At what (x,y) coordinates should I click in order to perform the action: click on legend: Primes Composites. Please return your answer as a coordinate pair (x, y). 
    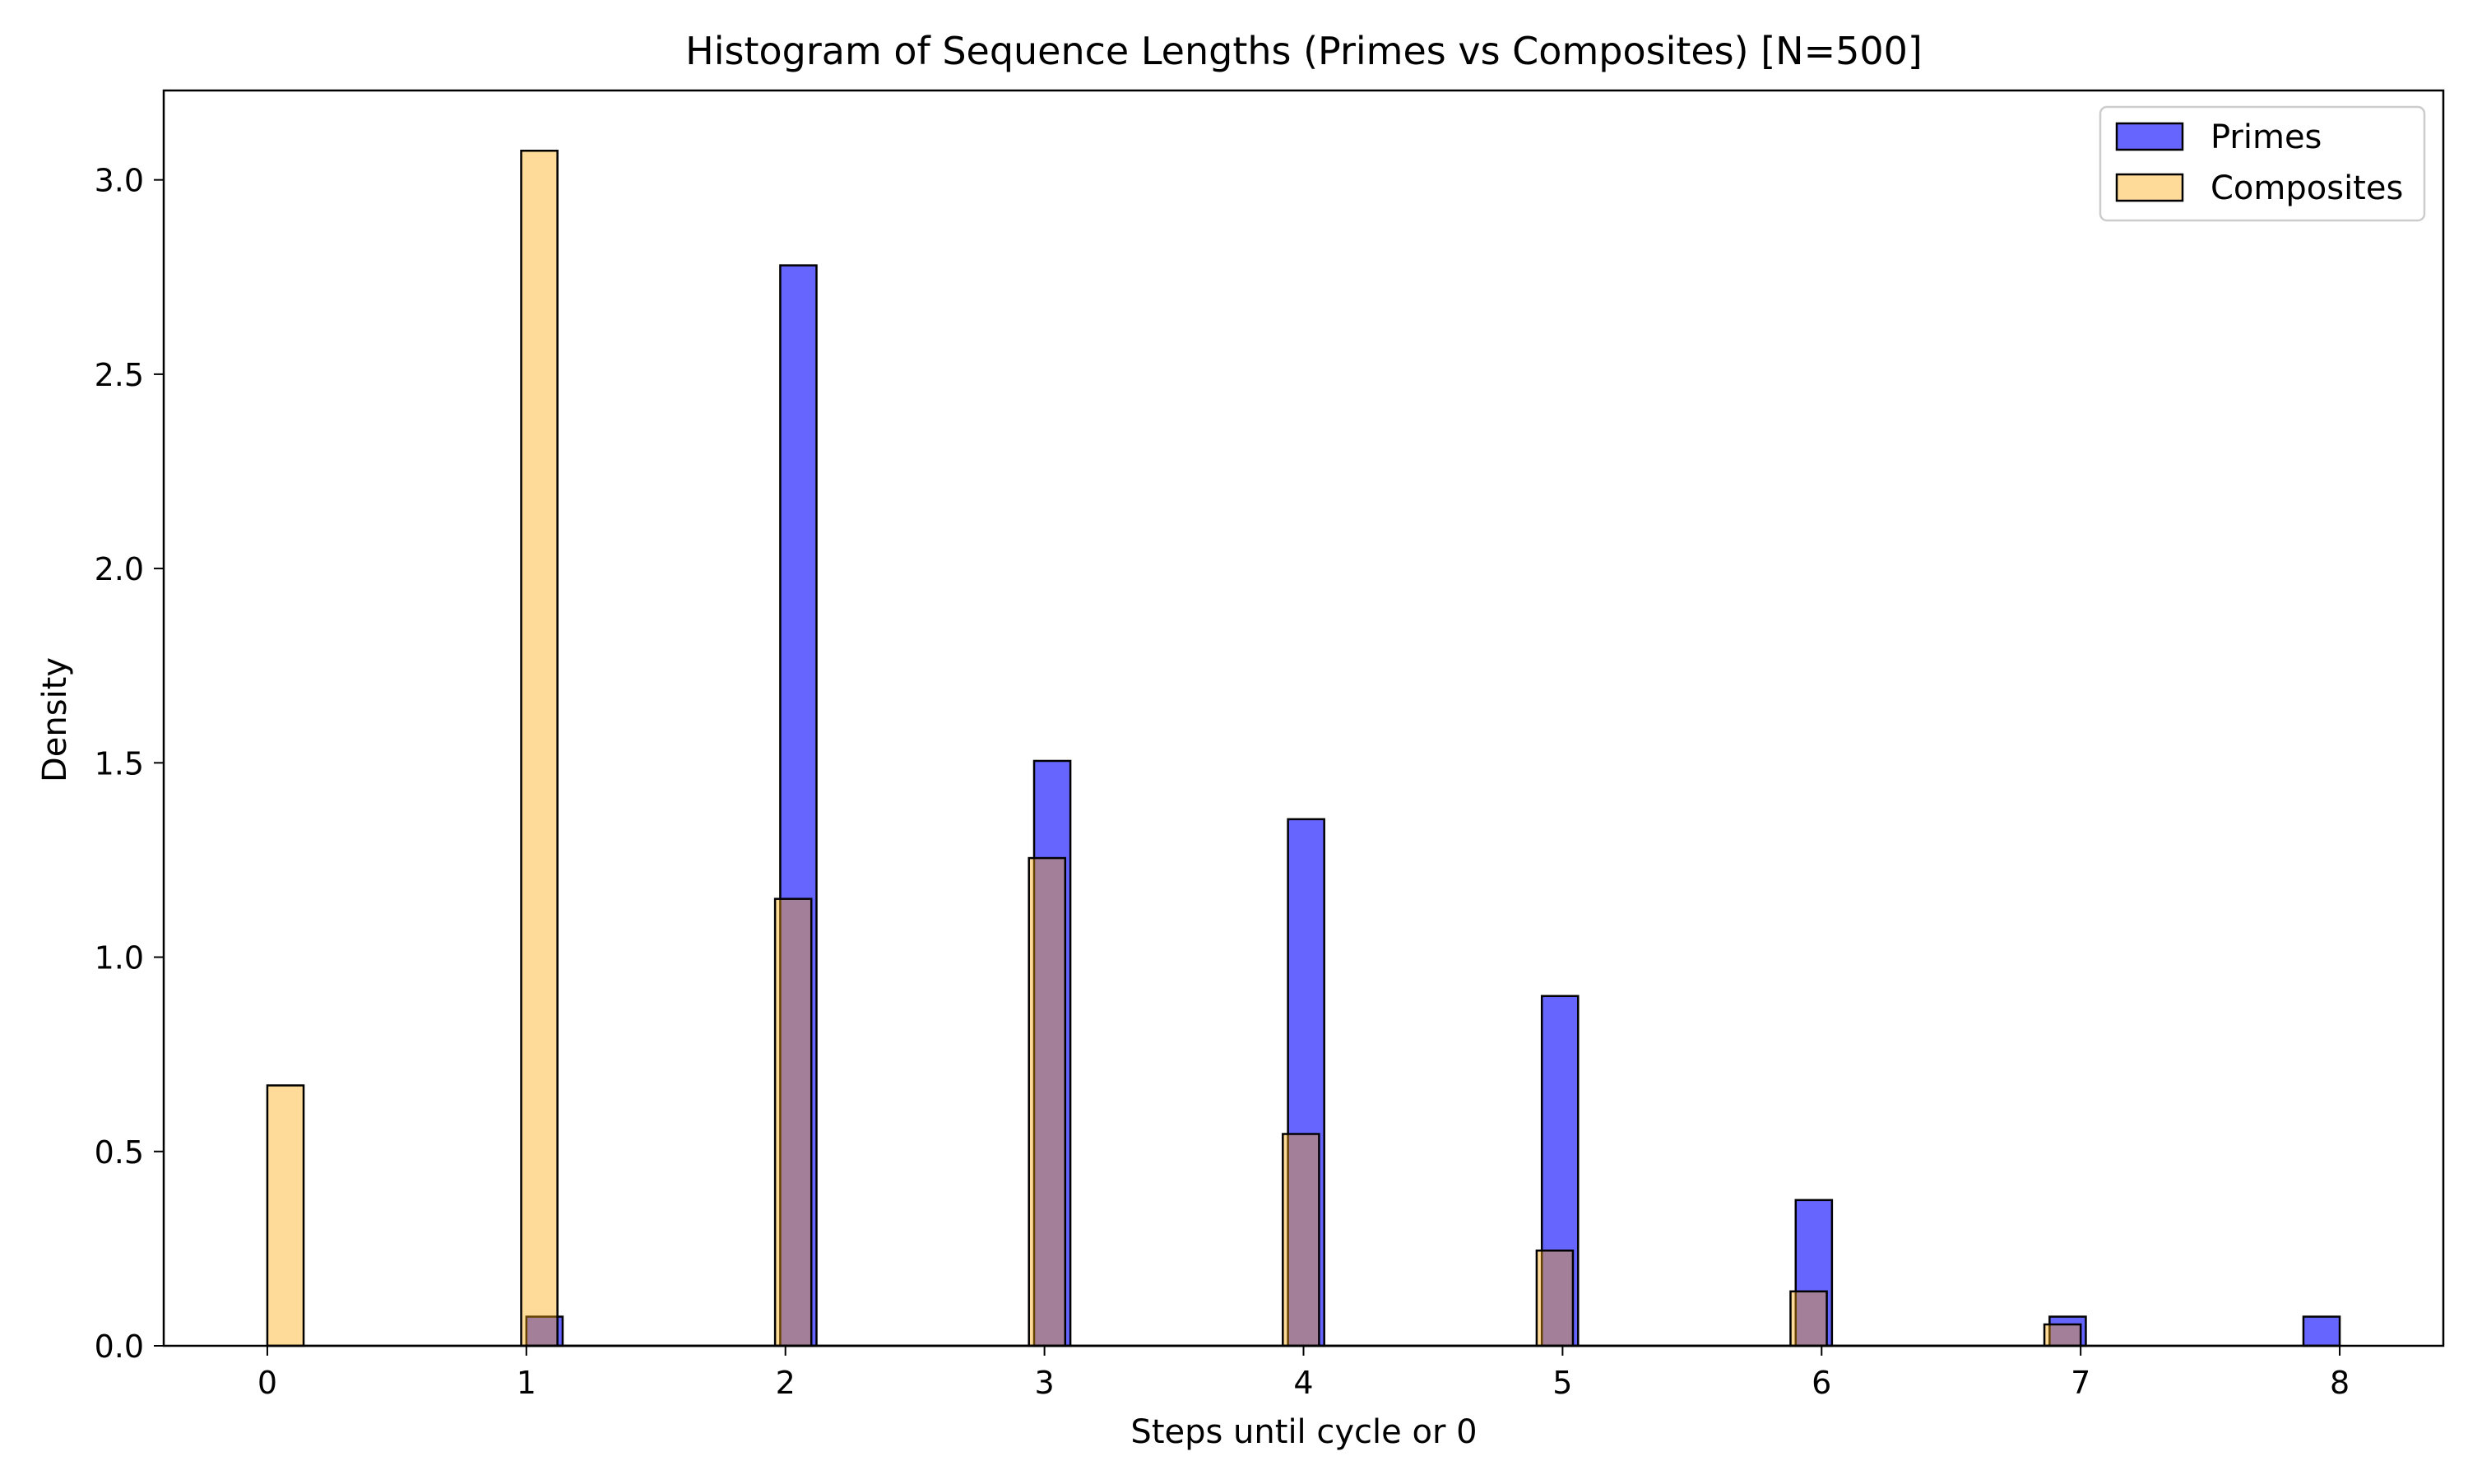
    Looking at the image, I should click on (2262, 163).